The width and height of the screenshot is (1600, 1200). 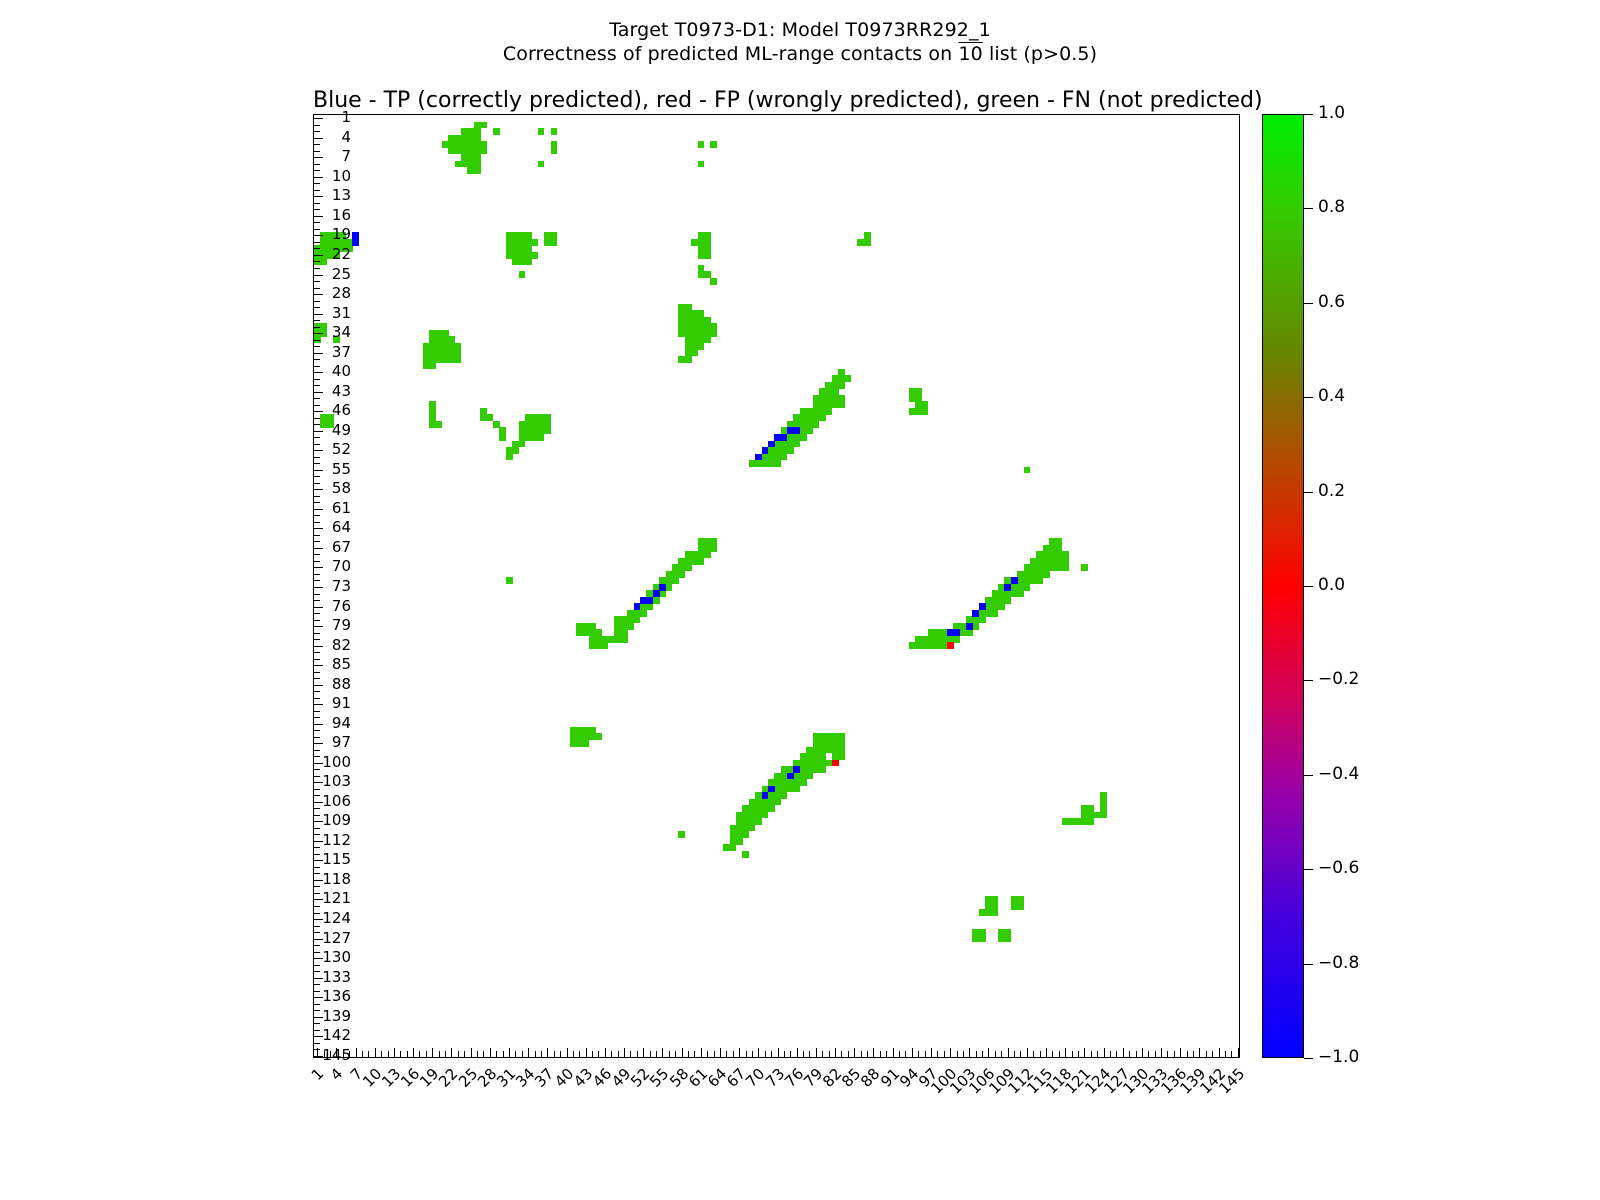 I want to click on y-axis-tick-label: 46, so click(x=341, y=410).